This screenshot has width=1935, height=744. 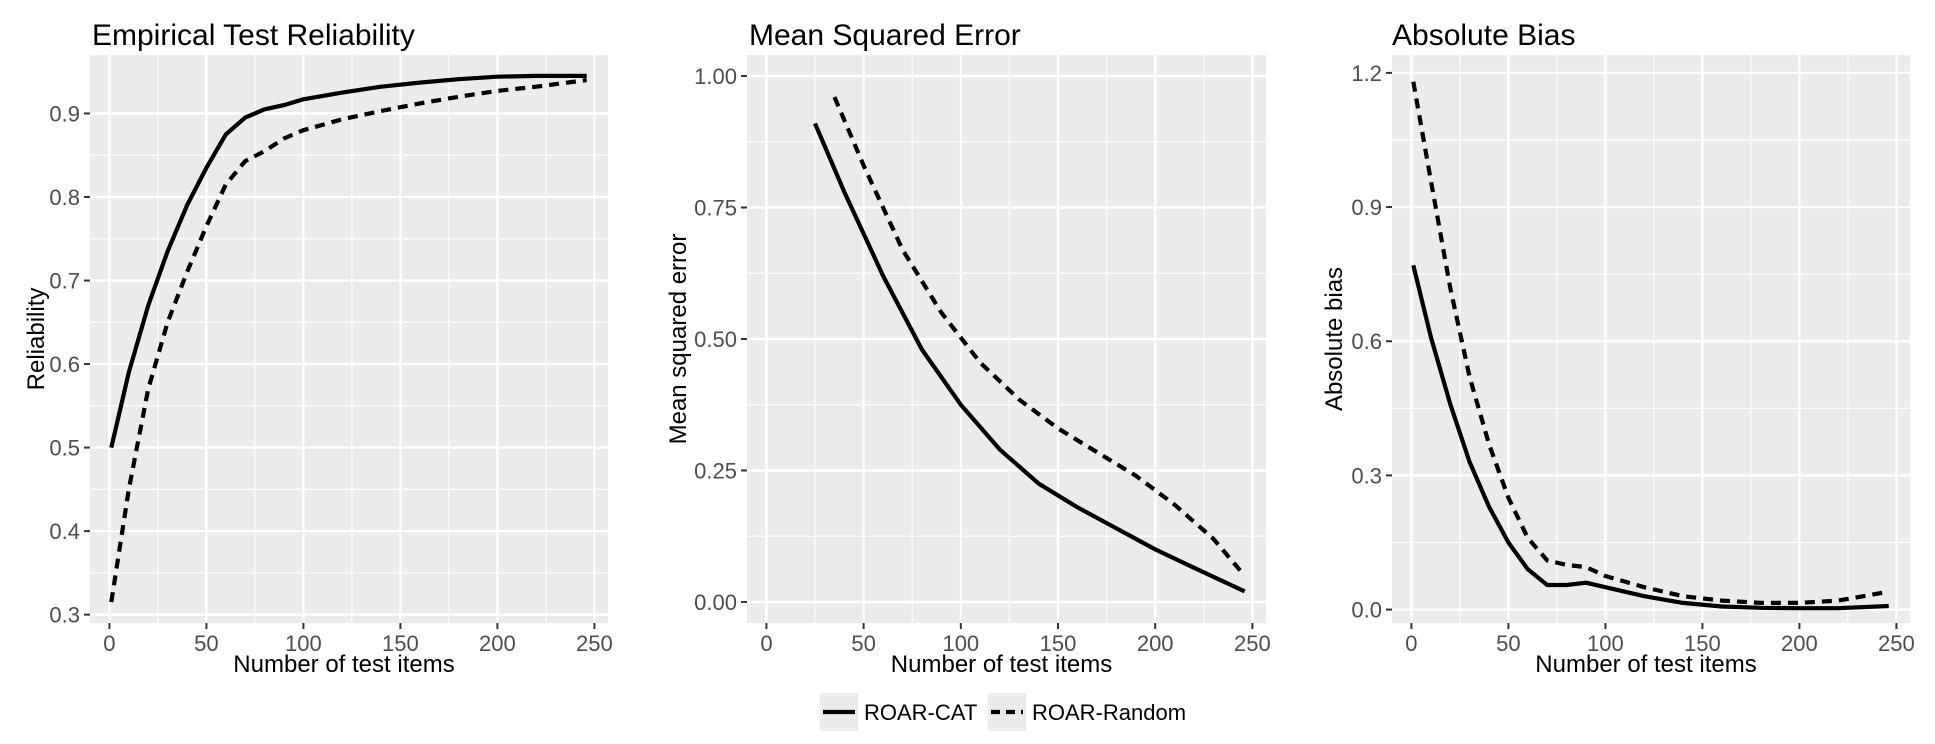 I want to click on y-axis-label: Reliability, so click(x=36, y=339).